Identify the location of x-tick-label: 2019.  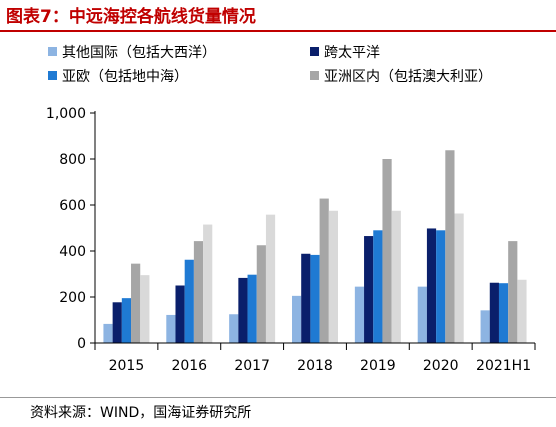
(378, 366).